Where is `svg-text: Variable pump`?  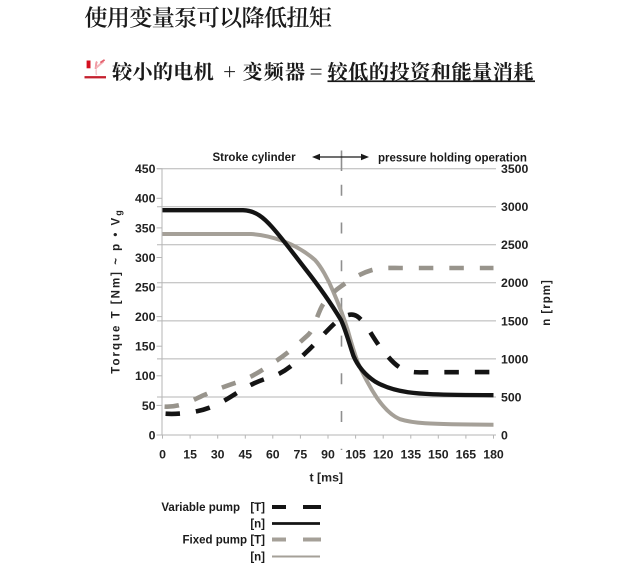 svg-text: Variable pump is located at coordinates (200, 508).